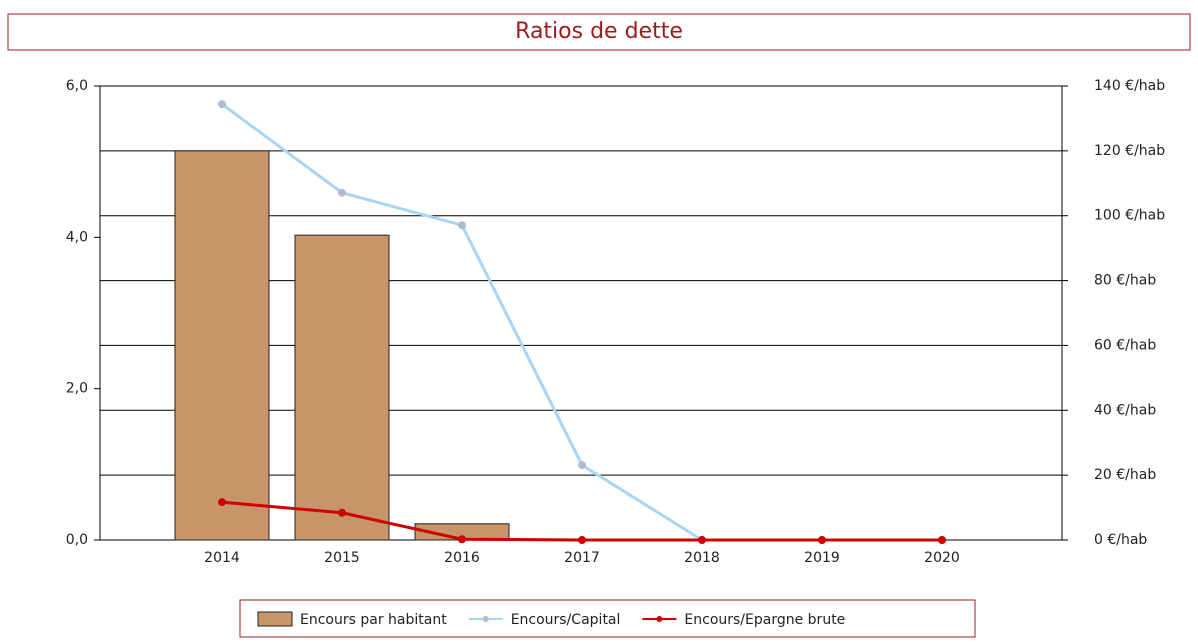 This screenshot has width=1198, height=644. Describe the element at coordinates (462, 558) in the screenshot. I see `x-tick-label: 2016` at that location.